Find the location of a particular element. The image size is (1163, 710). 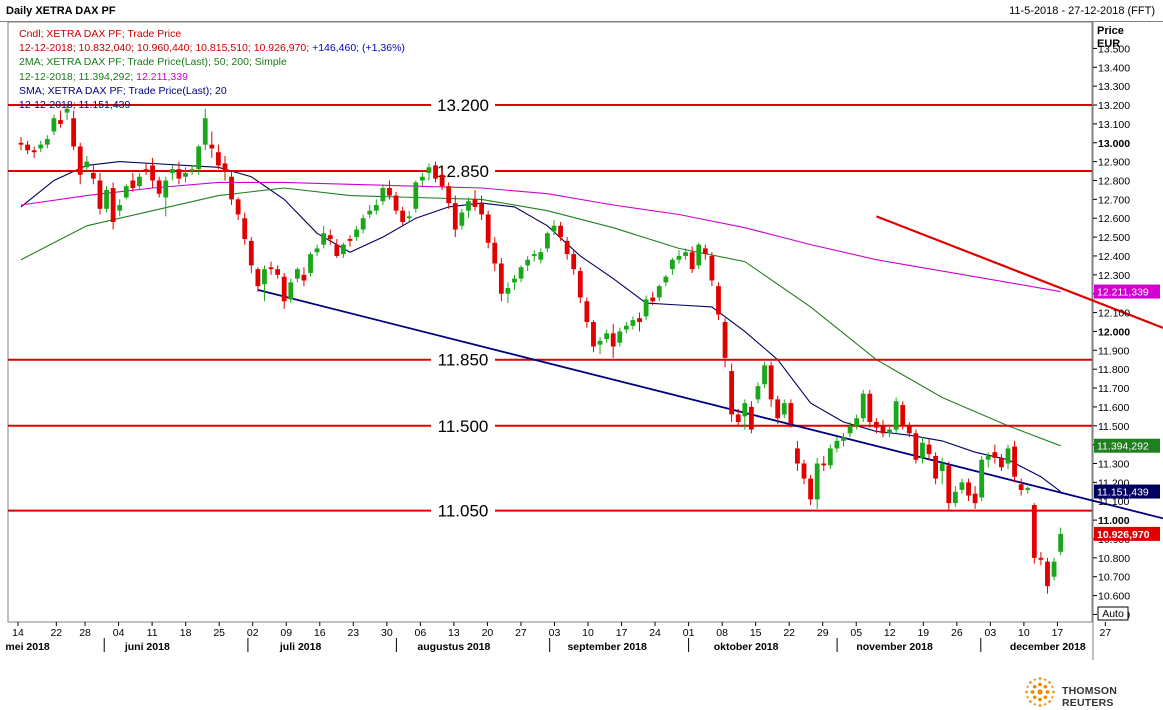

x-tick-label: 11 is located at coordinates (152, 633).